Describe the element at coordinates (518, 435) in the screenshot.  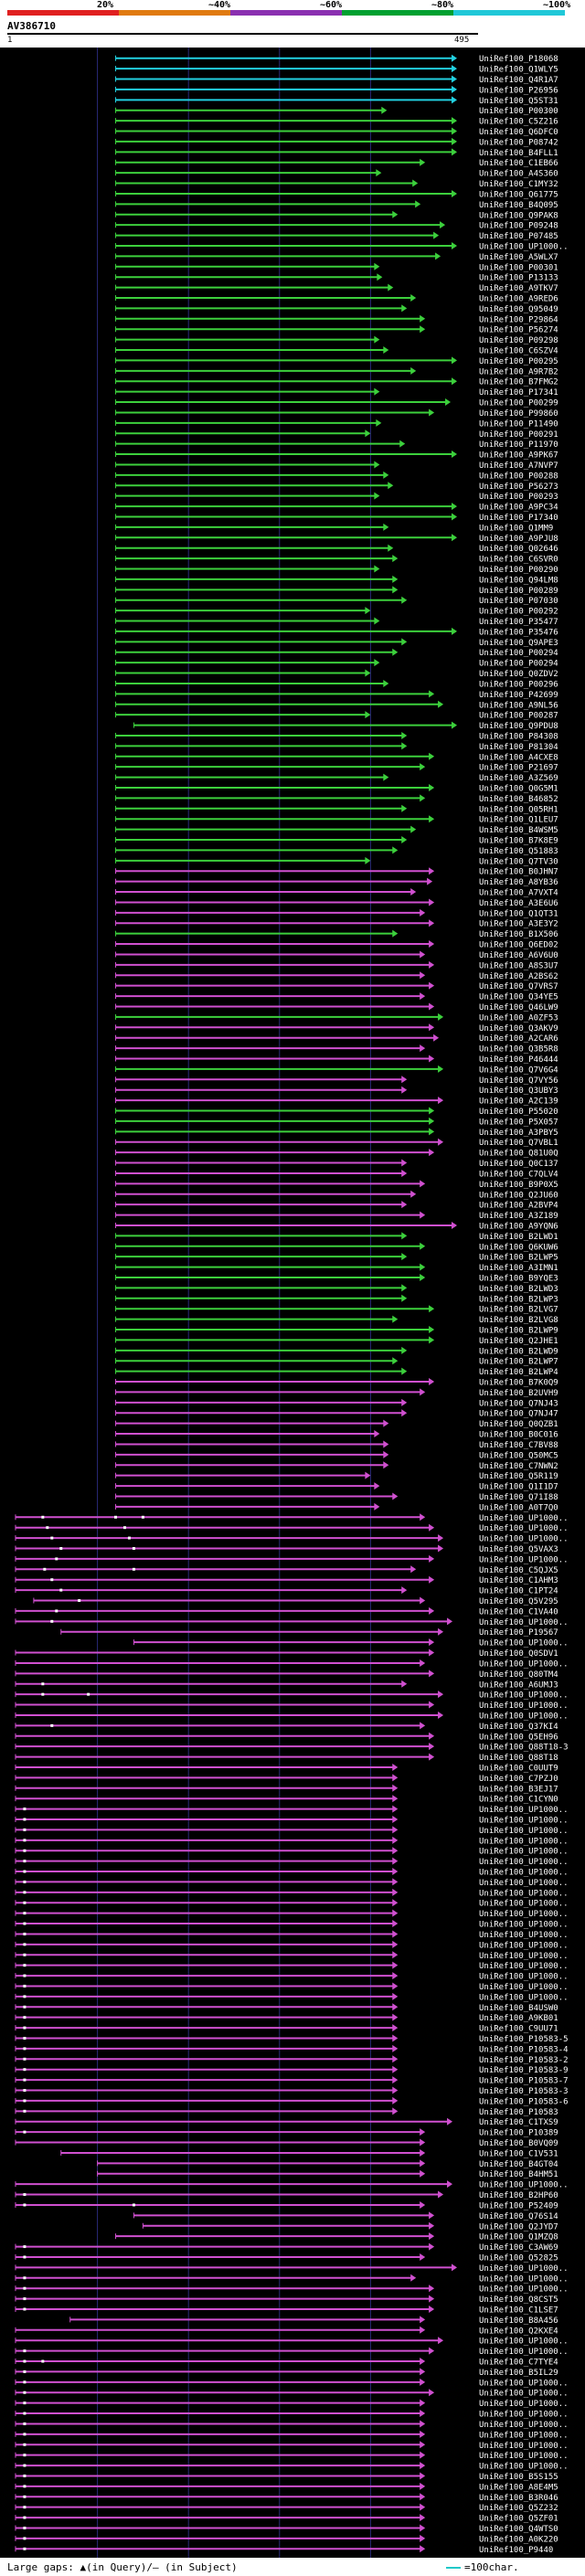
I see `hit-label: UniRef100_P00291` at that location.